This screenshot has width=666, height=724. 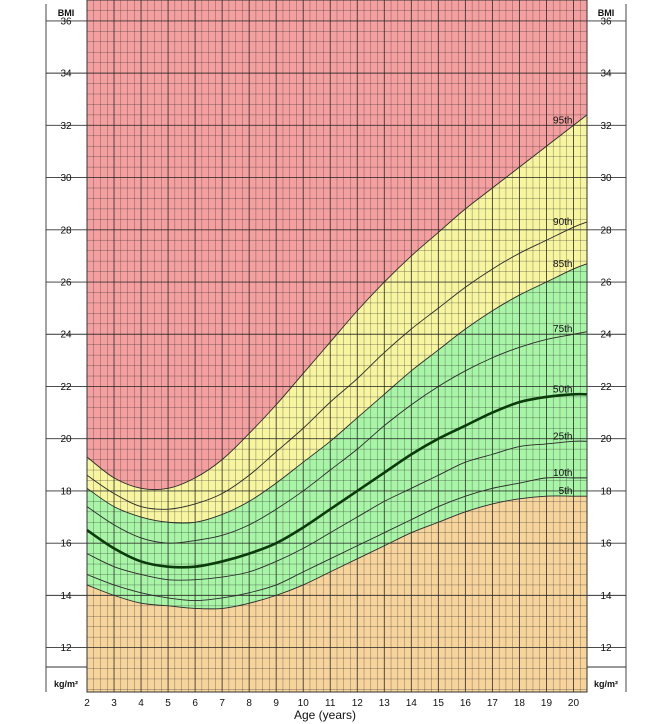 What do you see at coordinates (606, 544) in the screenshot?
I see `y-tick-label-right: 16` at bounding box center [606, 544].